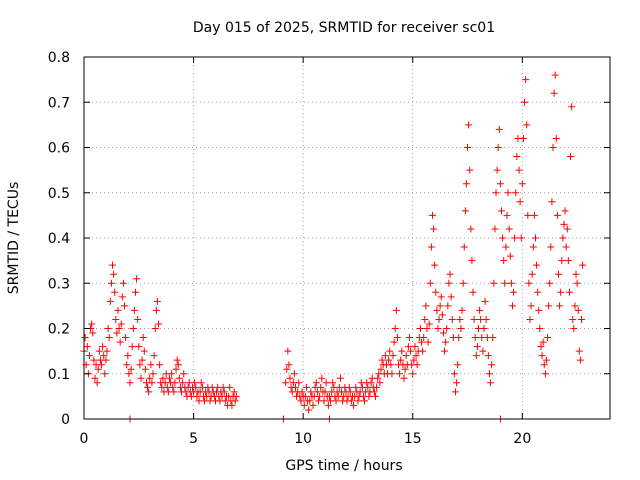 The width and height of the screenshot is (640, 480). Describe the element at coordinates (59, 284) in the screenshot. I see `y-tick-label: 0.3` at that location.